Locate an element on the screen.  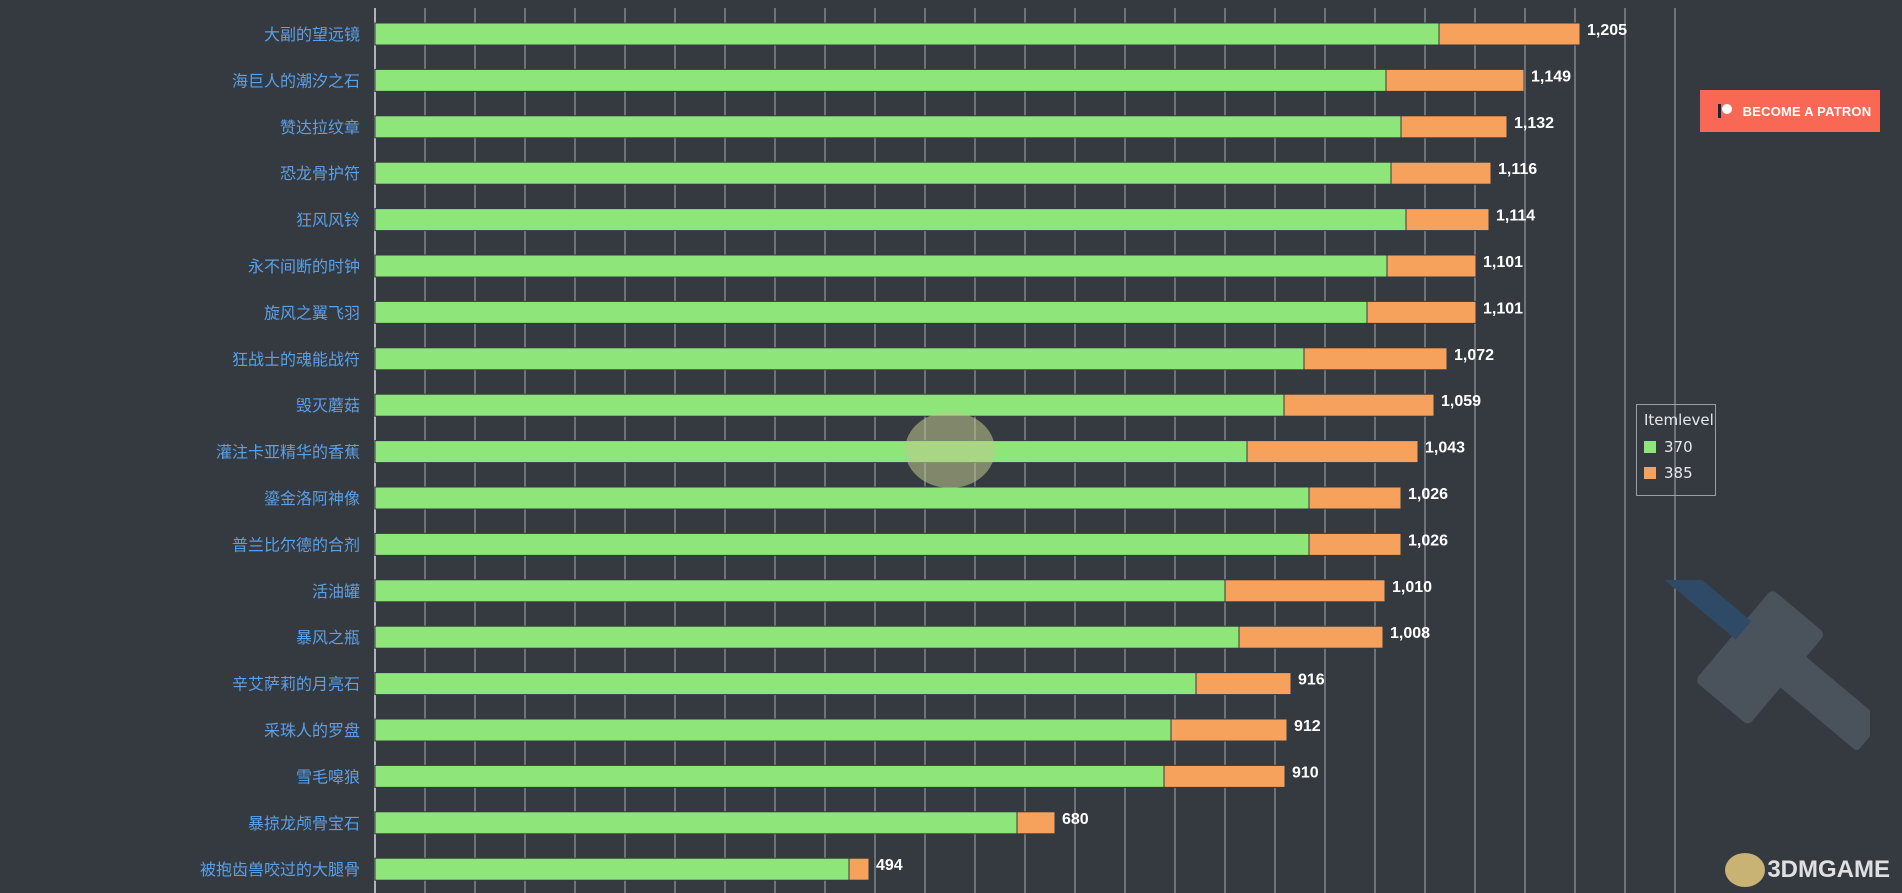
bar-total-label: 1,205 is located at coordinates (1607, 30).